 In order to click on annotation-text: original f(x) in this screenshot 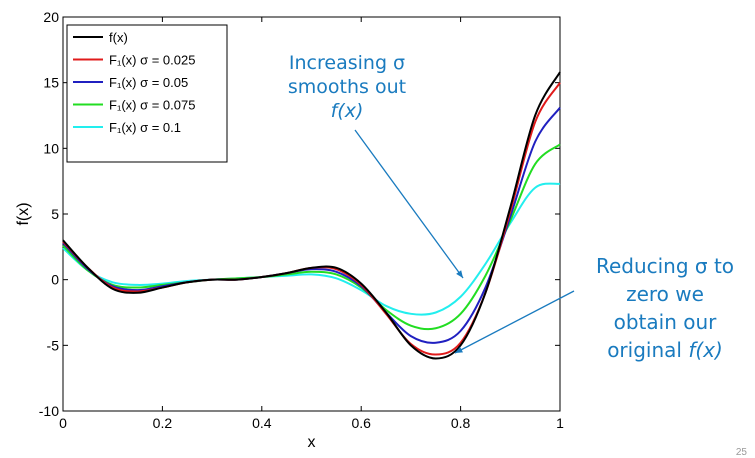, I will do `click(665, 350)`.